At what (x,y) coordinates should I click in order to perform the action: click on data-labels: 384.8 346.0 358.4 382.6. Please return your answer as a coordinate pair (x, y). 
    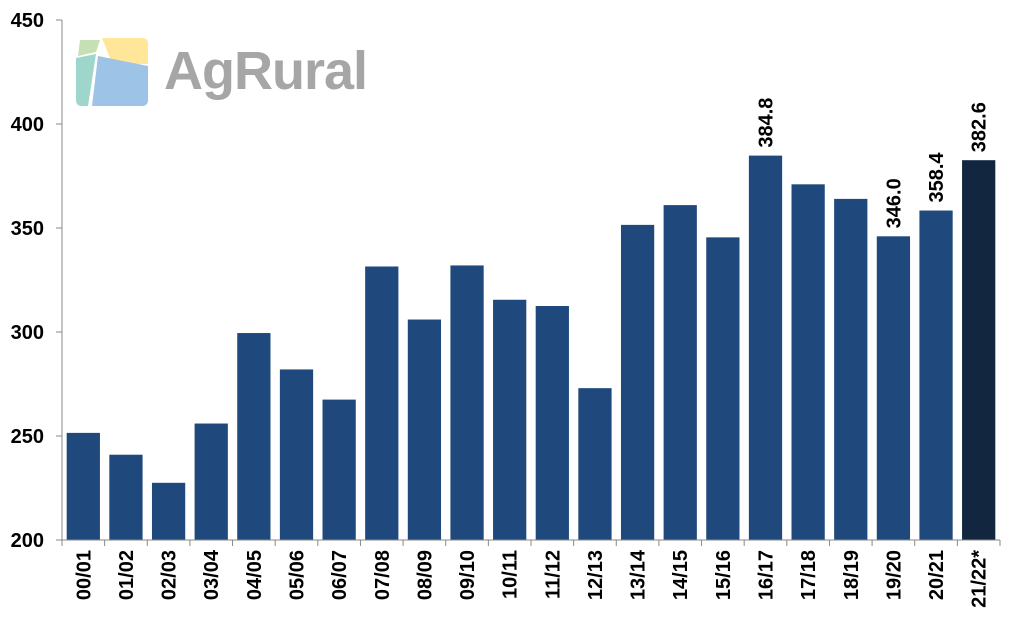
    Looking at the image, I should click on (873, 163).